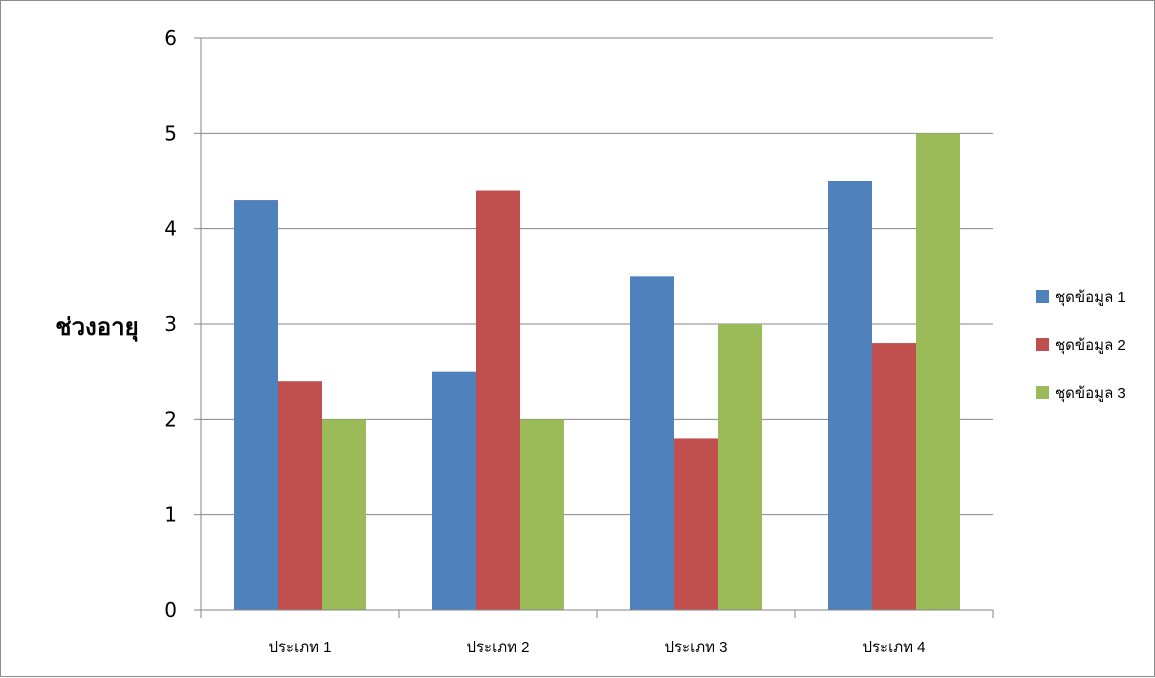 The image size is (1155, 678). Describe the element at coordinates (597, 633) in the screenshot. I see `x-axis-ticks: ประเภท 1 ประเภท 2 ประเภท 3 ประเภท 4` at that location.